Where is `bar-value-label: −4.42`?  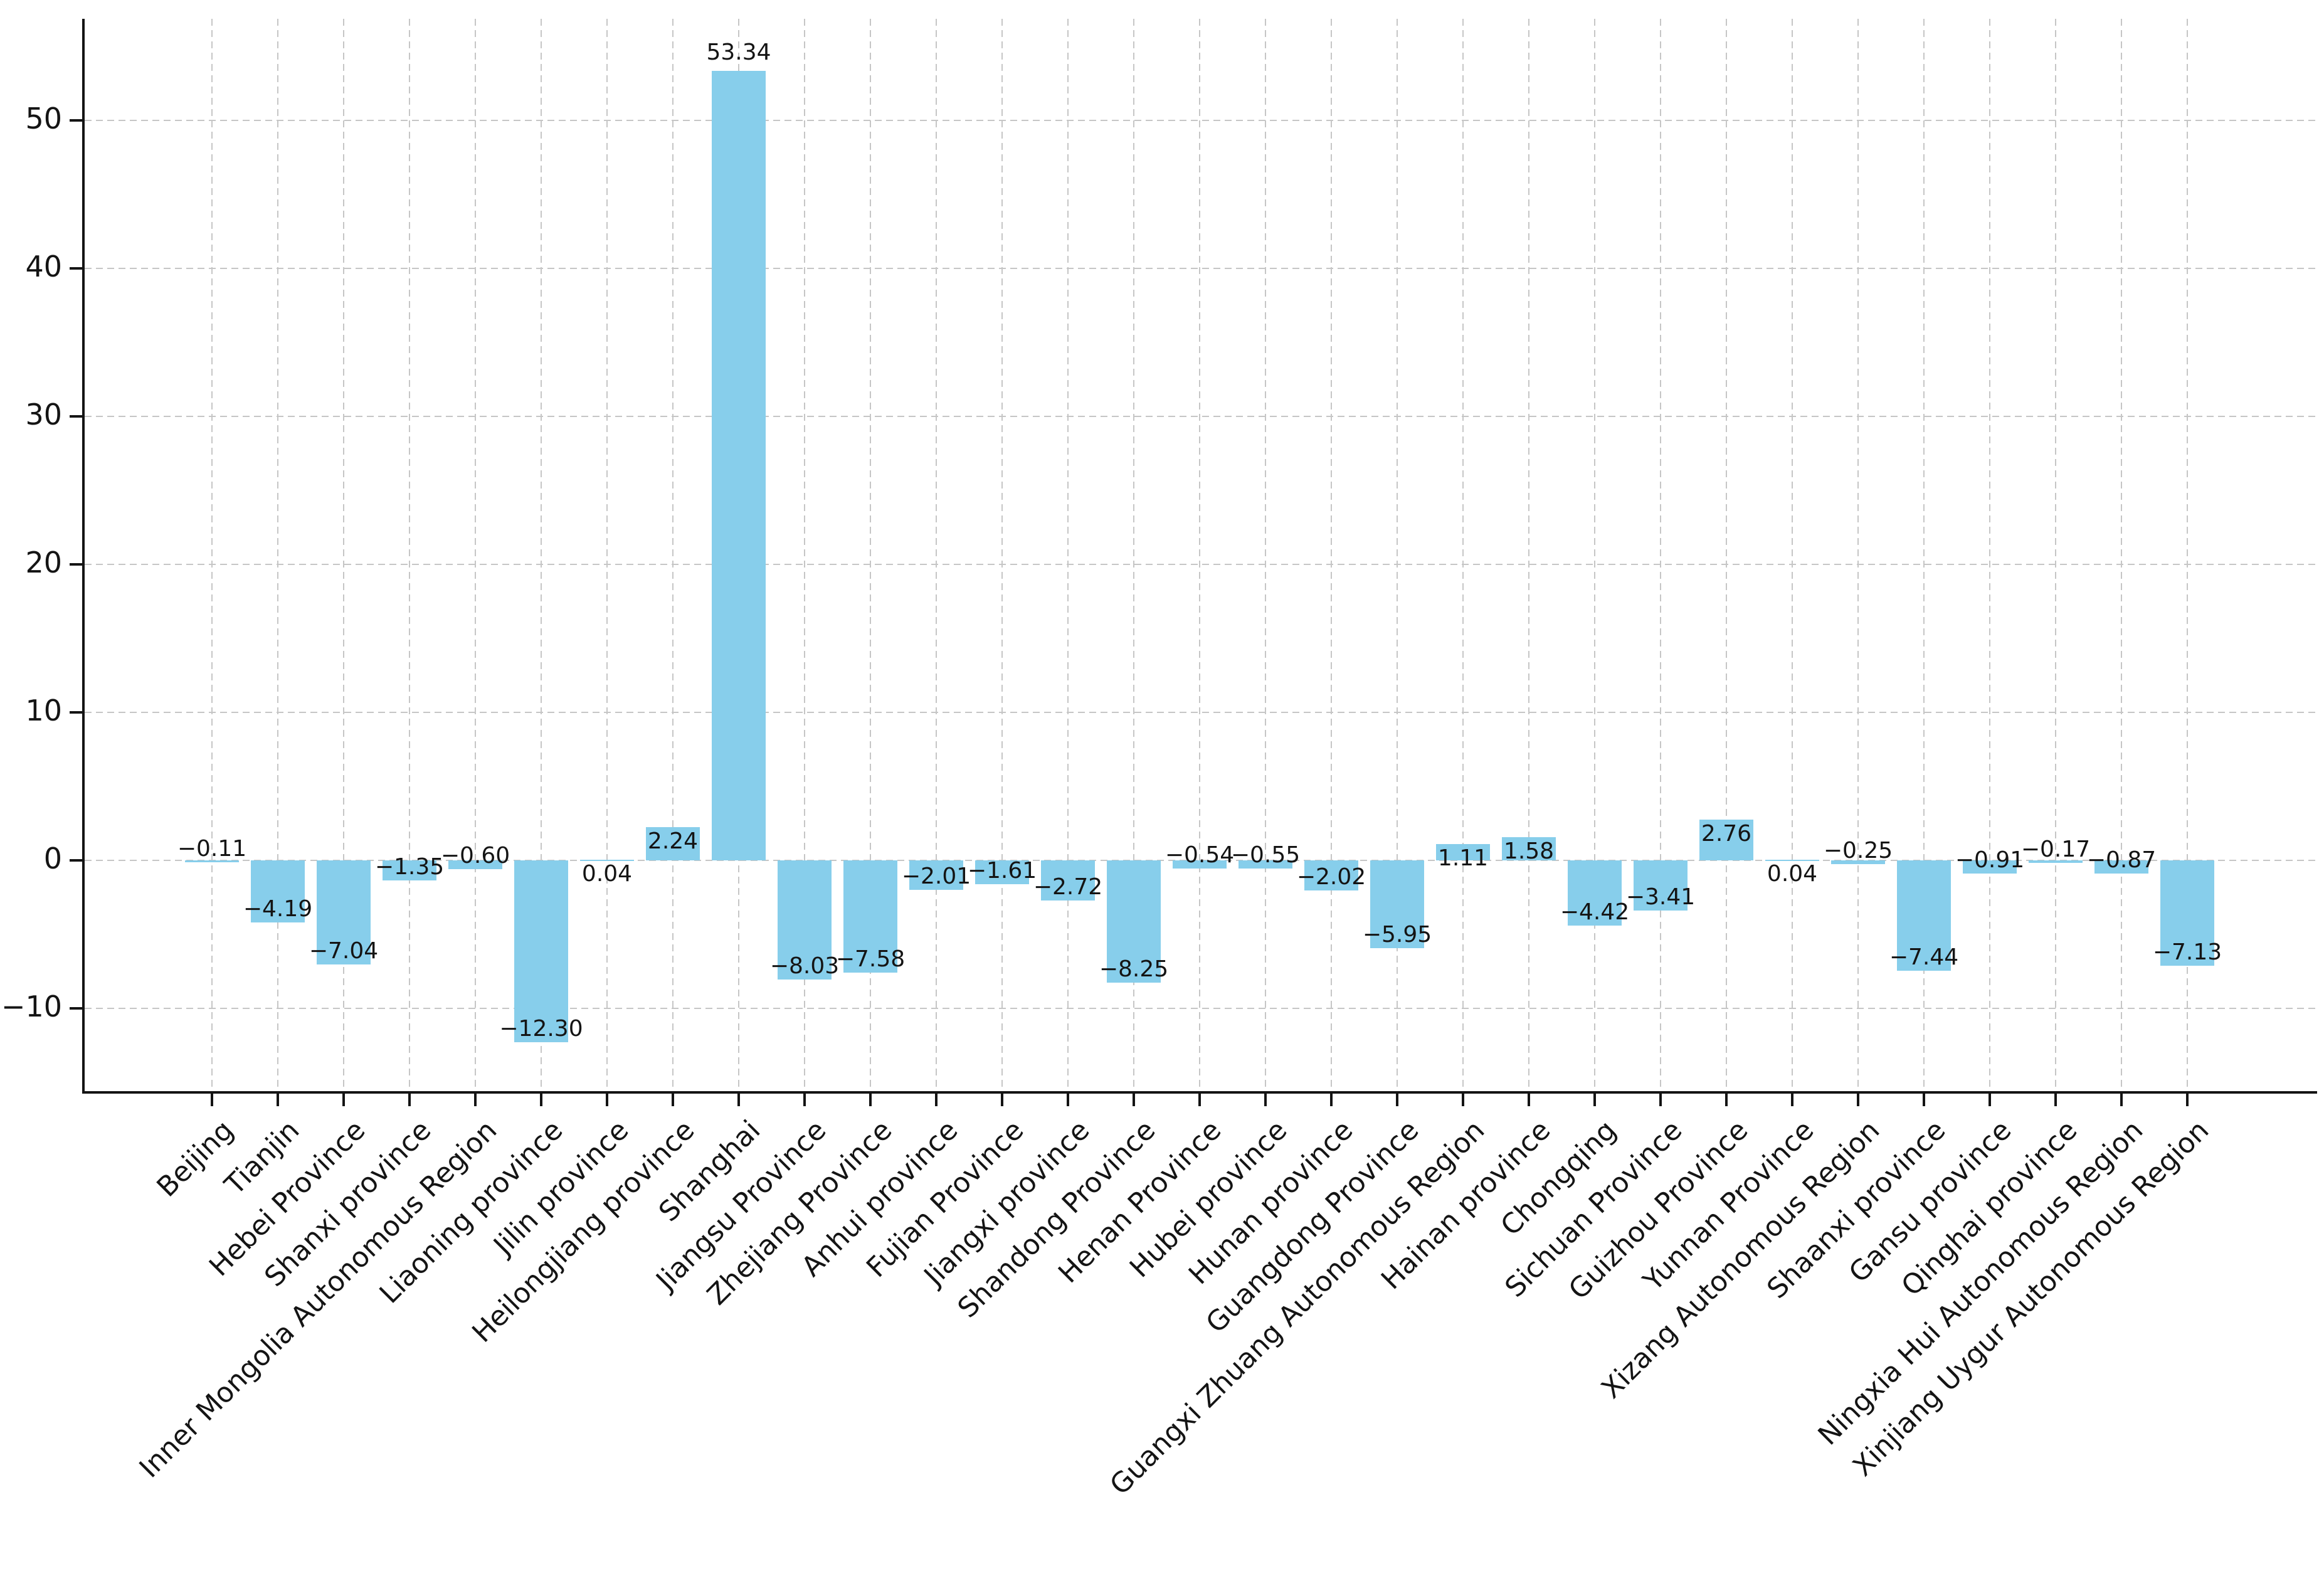 bar-value-label: −4.42 is located at coordinates (1595, 913).